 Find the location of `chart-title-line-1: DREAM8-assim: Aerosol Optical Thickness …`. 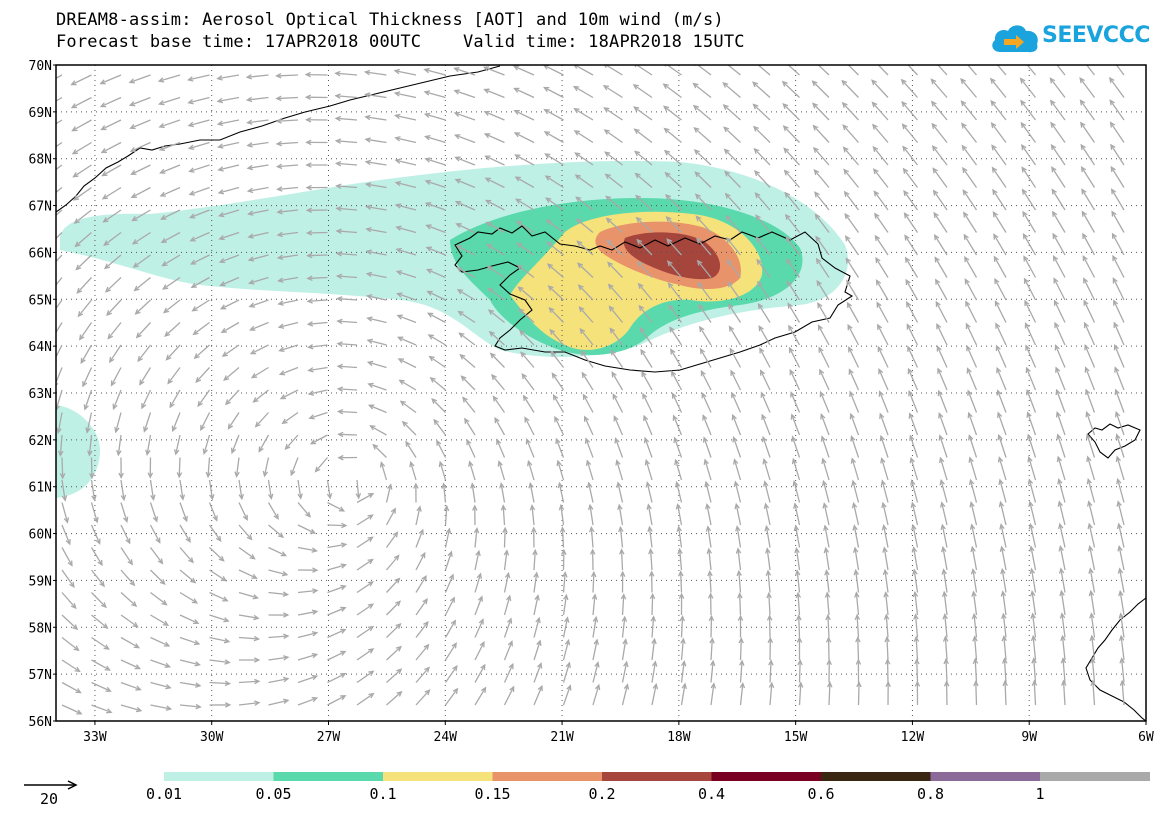

chart-title-line-1: DREAM8-assim: Aerosol Optical Thickness … is located at coordinates (390, 20).